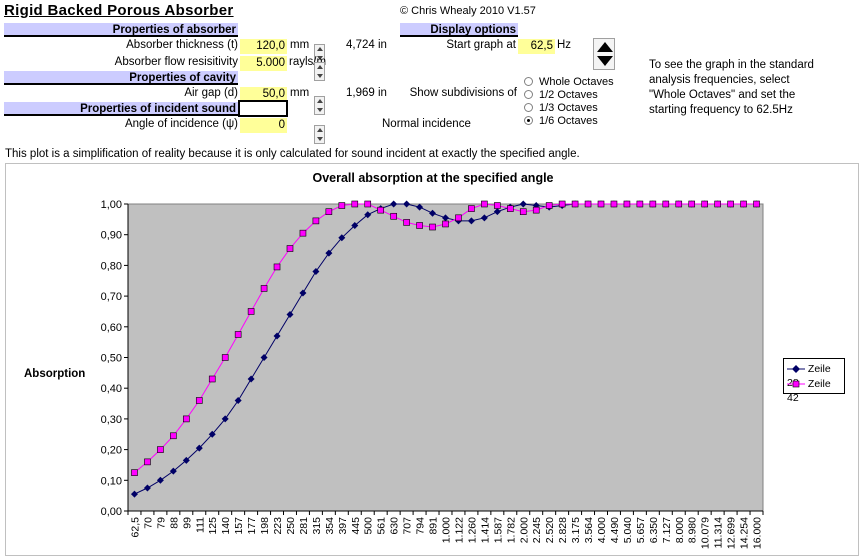  I want to click on radio-label: Whole Octaves, so click(576, 82).